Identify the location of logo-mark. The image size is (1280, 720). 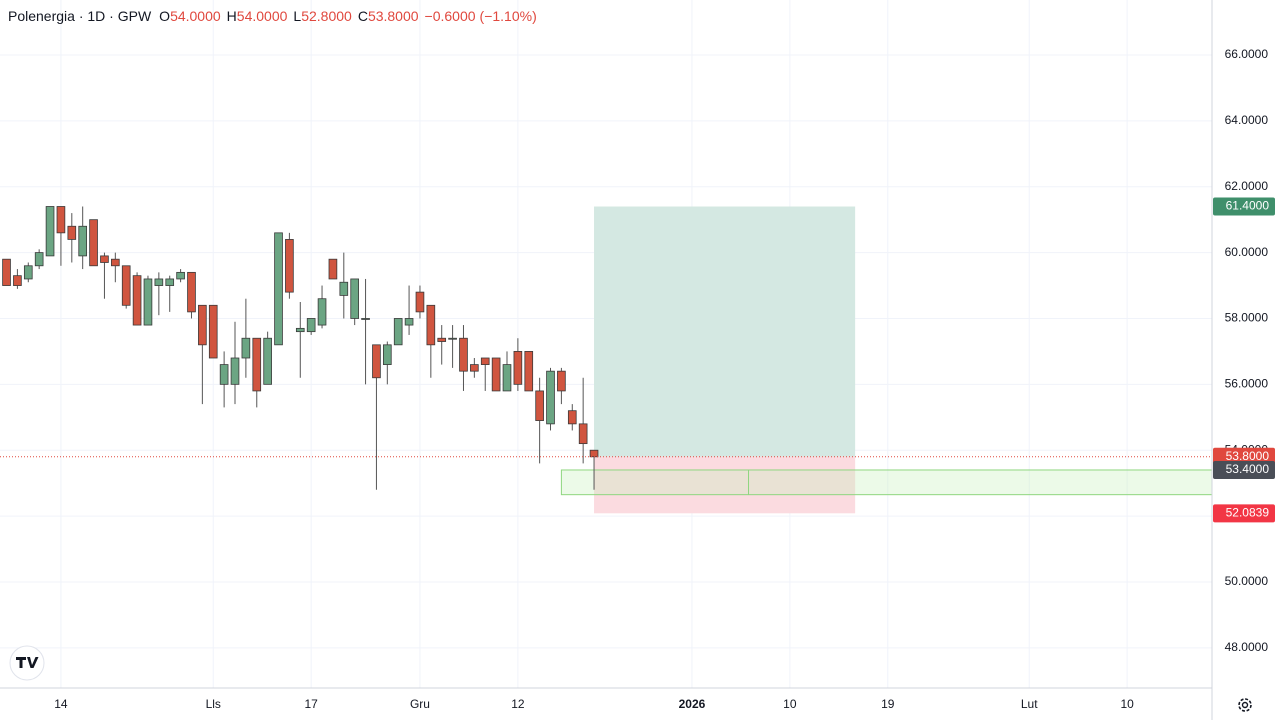
(27, 662).